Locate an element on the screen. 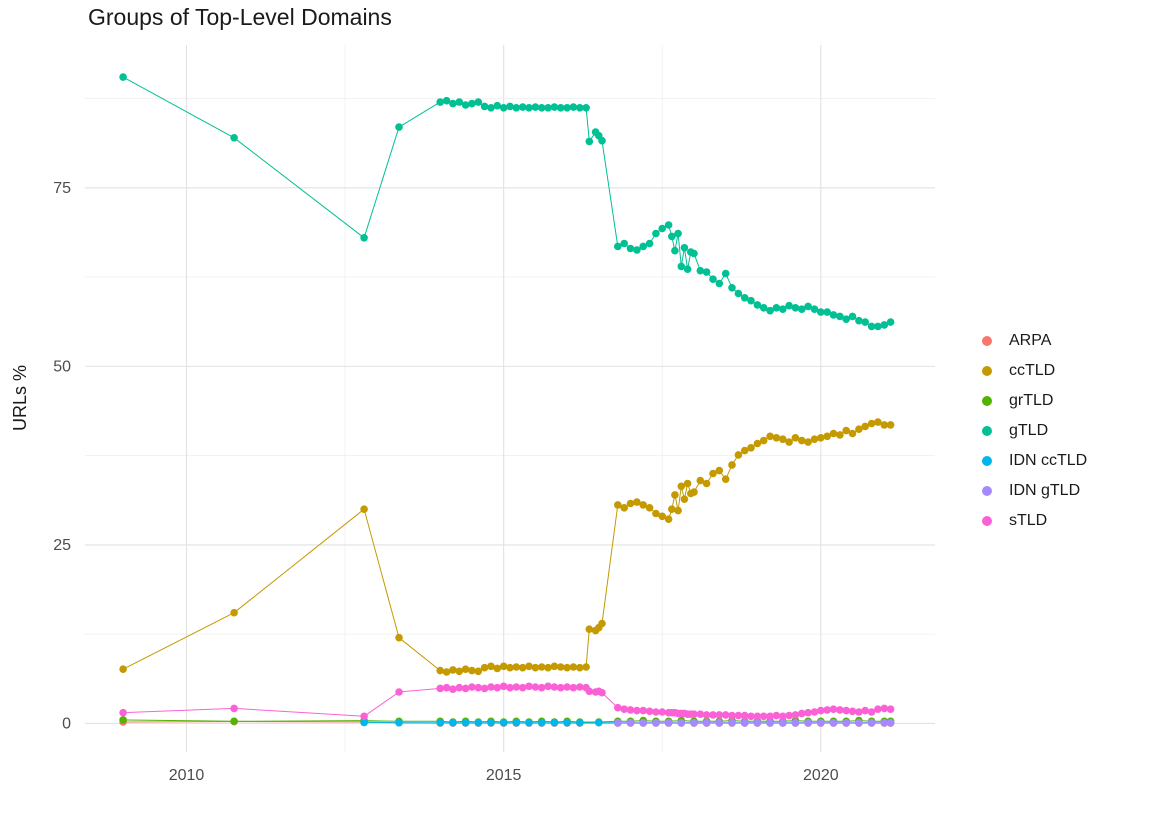 The height and width of the screenshot is (827, 1164). legend-item-cctld: ccTLD is located at coordinates (1034, 371).